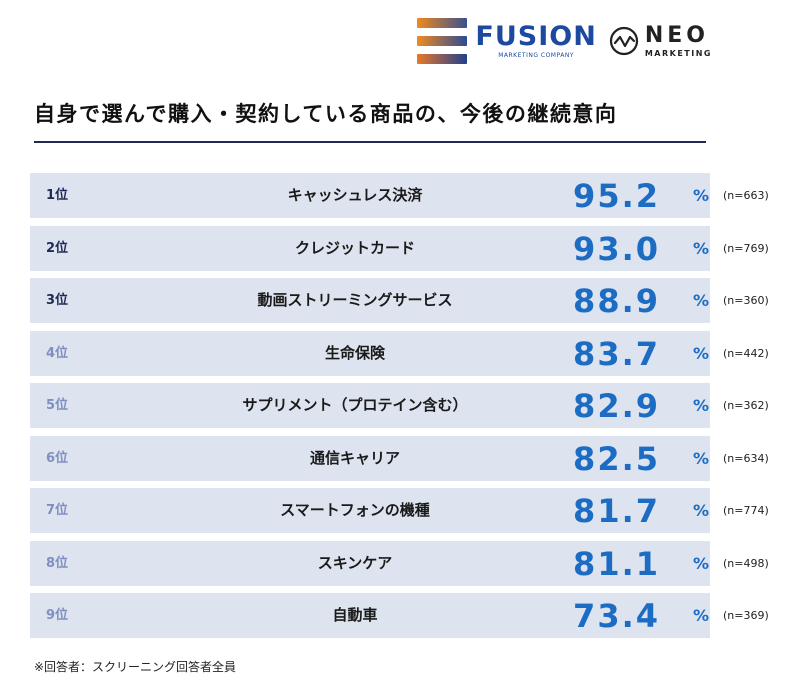 The width and height of the screenshot is (800, 700). What do you see at coordinates (57, 458) in the screenshot?
I see `rank-label: 6位` at bounding box center [57, 458].